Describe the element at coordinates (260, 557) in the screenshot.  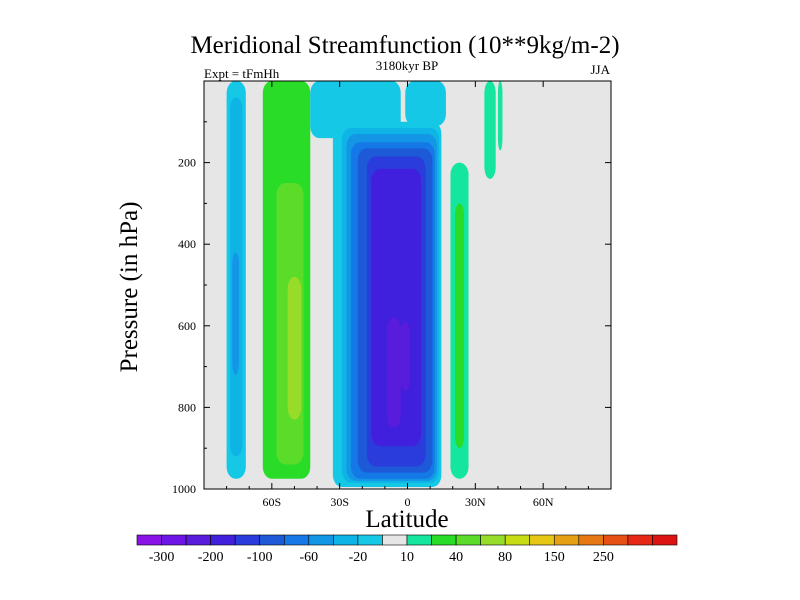
I see `colorbar-label: -100` at that location.